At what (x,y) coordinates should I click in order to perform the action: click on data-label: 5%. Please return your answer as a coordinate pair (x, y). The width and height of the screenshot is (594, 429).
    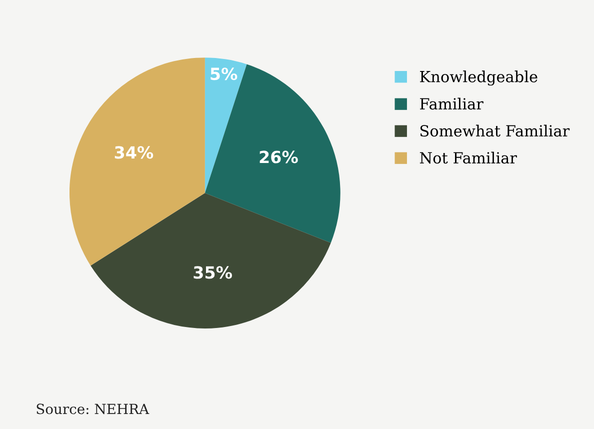
    Looking at the image, I should click on (224, 74).